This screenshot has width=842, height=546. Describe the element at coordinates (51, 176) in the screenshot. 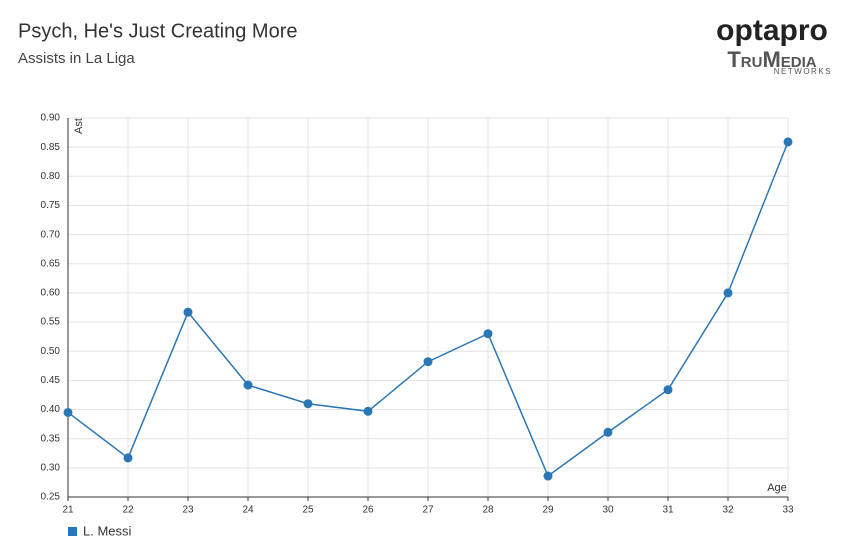

I see `y-tick-label: 0.80` at that location.